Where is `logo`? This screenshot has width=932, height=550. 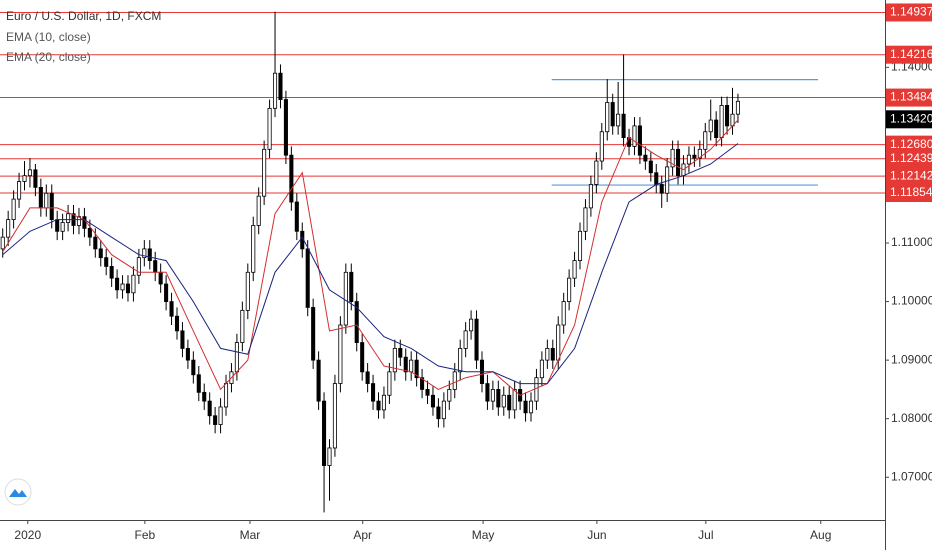
logo is located at coordinates (18, 492).